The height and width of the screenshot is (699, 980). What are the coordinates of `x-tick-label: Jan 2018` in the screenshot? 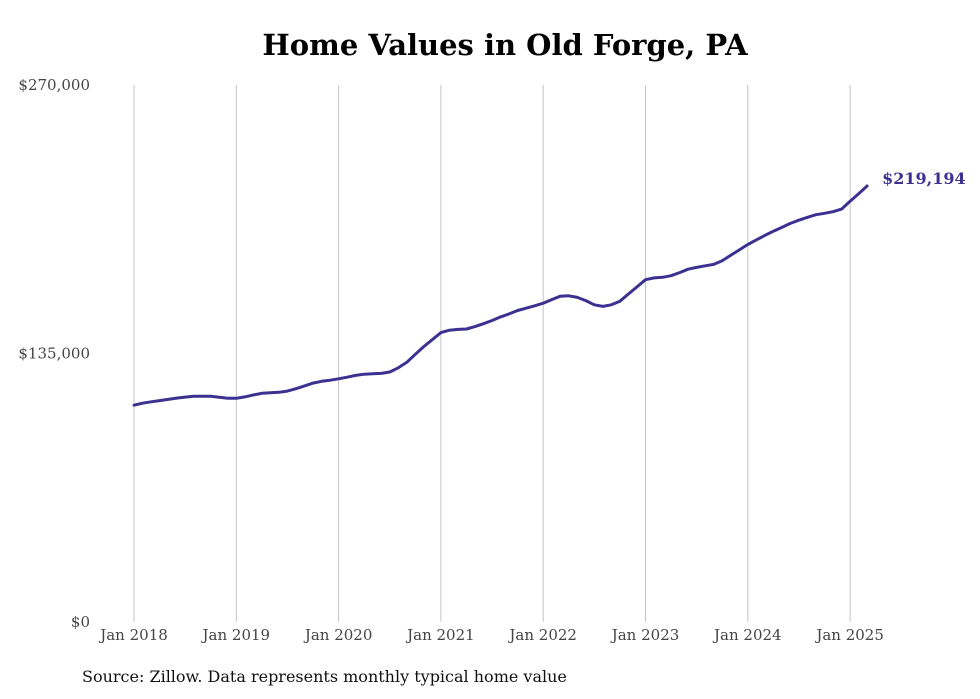 It's located at (133, 635).